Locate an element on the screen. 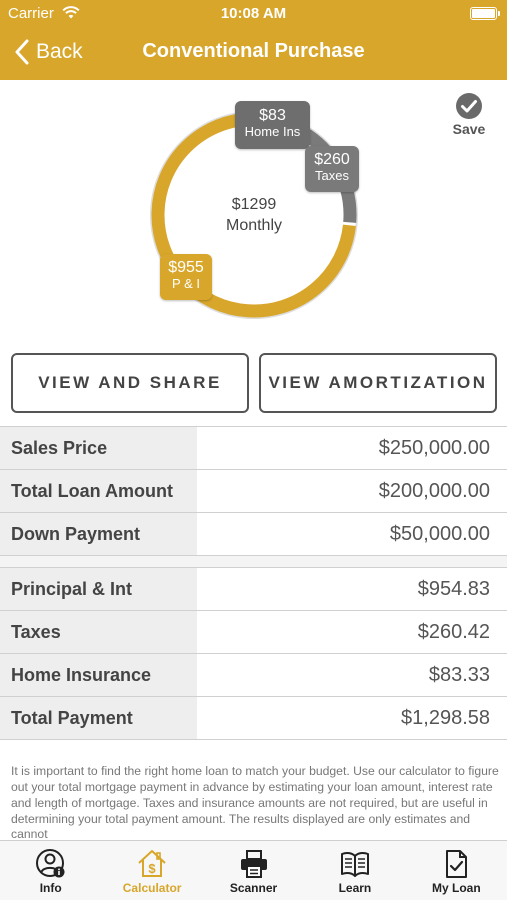 The height and width of the screenshot is (900, 507). chevron-left-icon is located at coordinates (22, 52).